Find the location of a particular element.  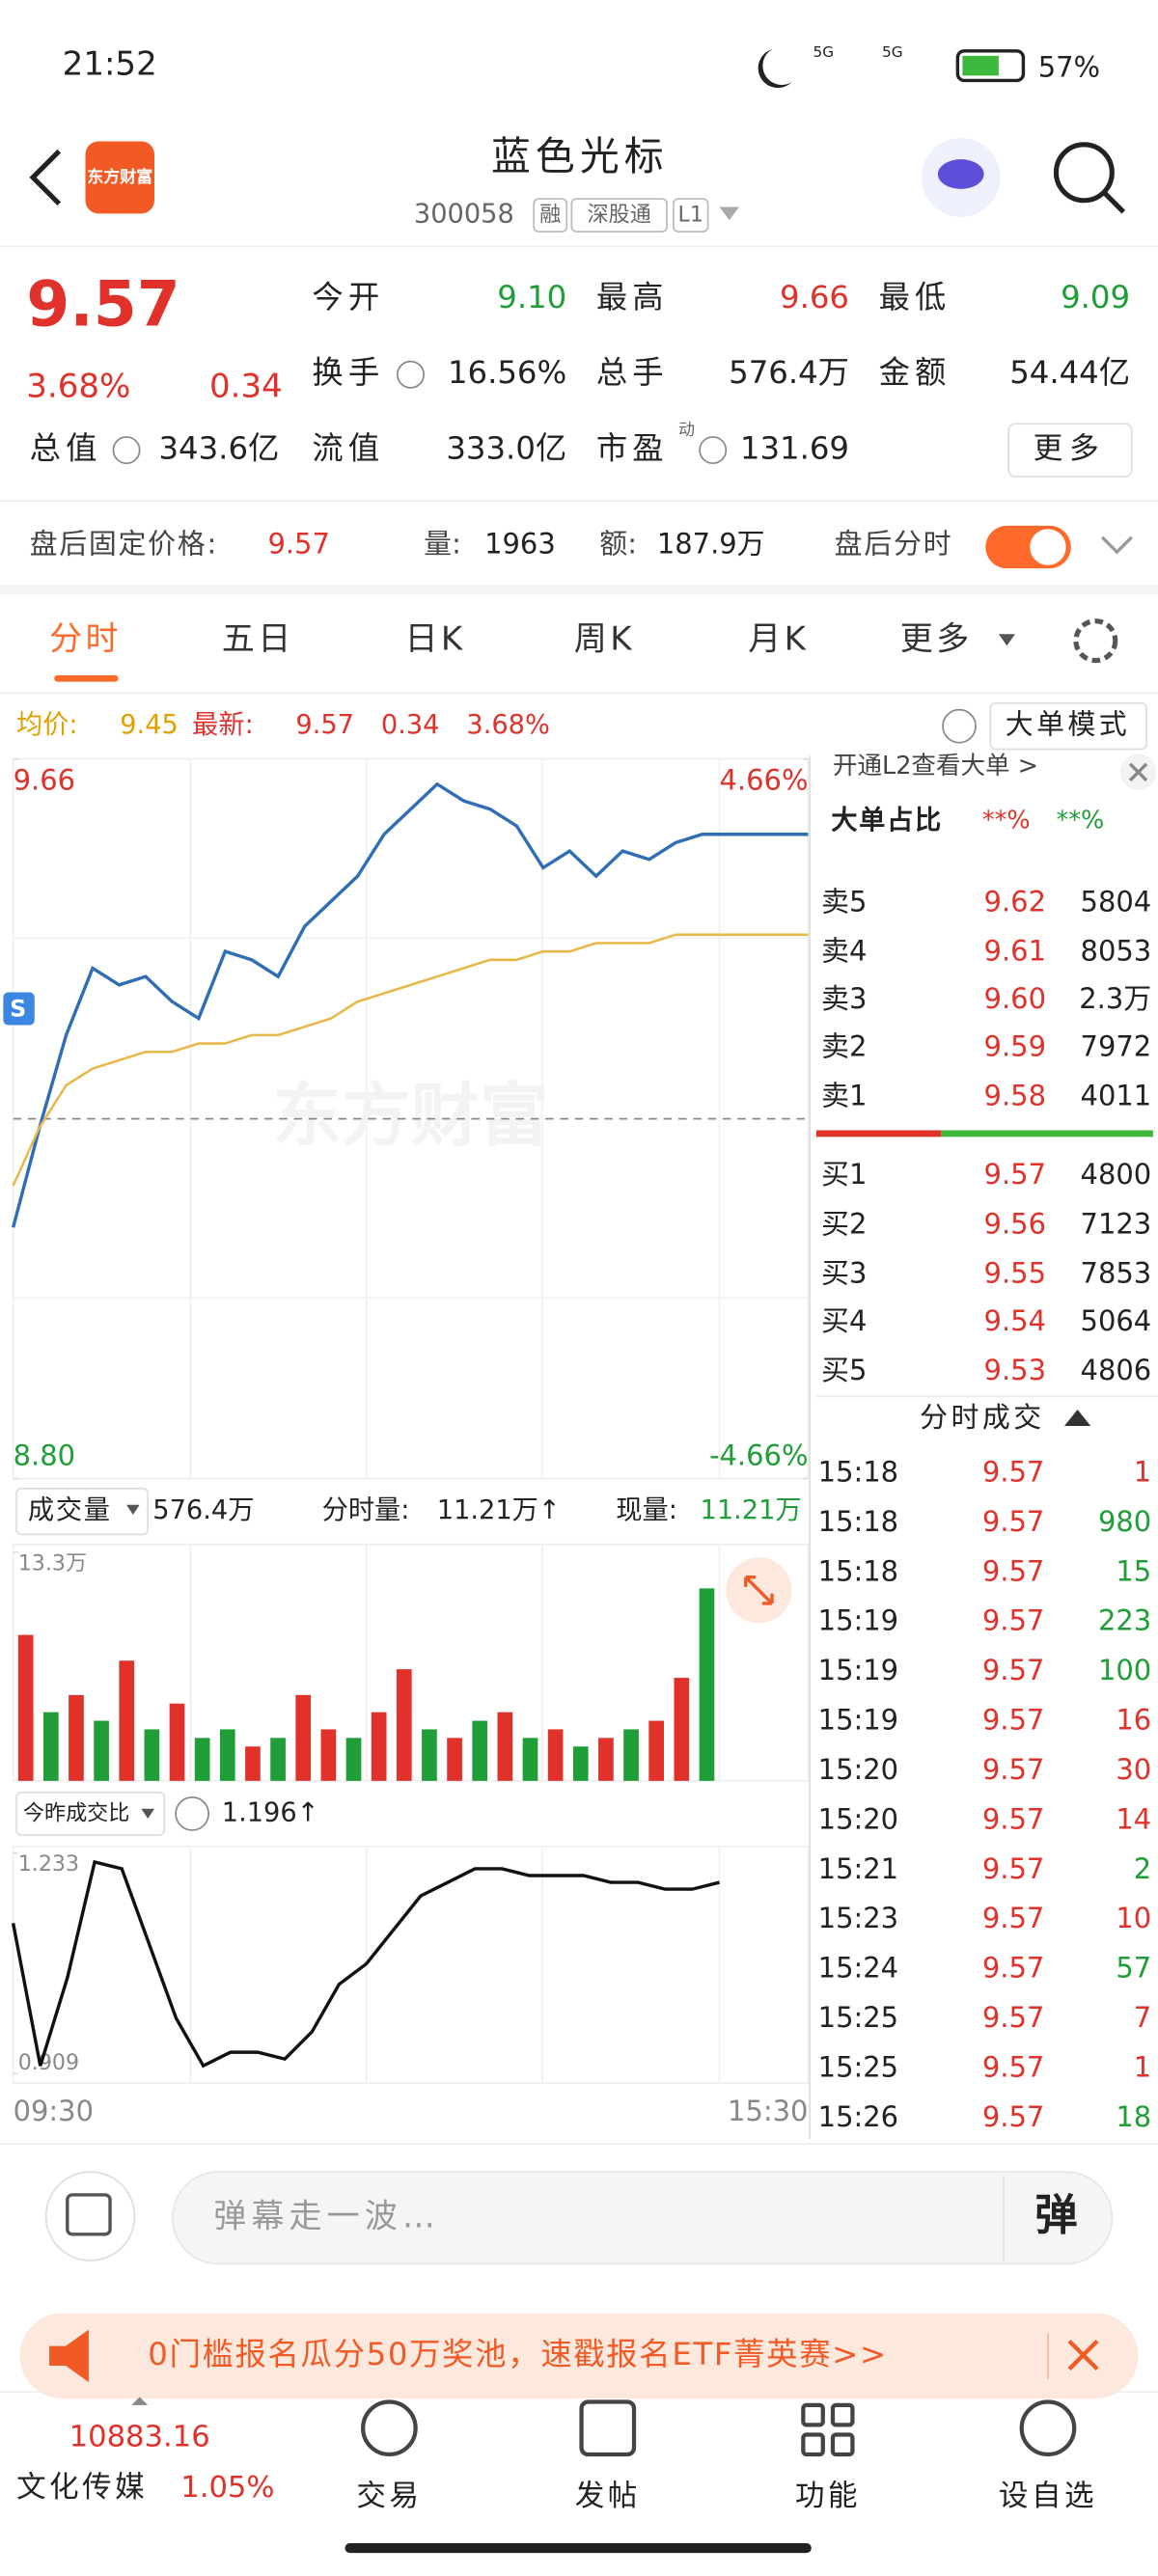

banner-close is located at coordinates (1083, 2354).